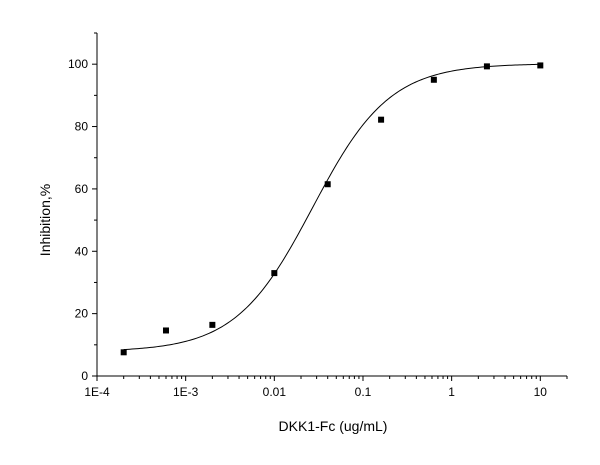 Image resolution: width=600 pixels, height=465 pixels. What do you see at coordinates (78, 64) in the screenshot?
I see `y-tick-label: 100` at bounding box center [78, 64].